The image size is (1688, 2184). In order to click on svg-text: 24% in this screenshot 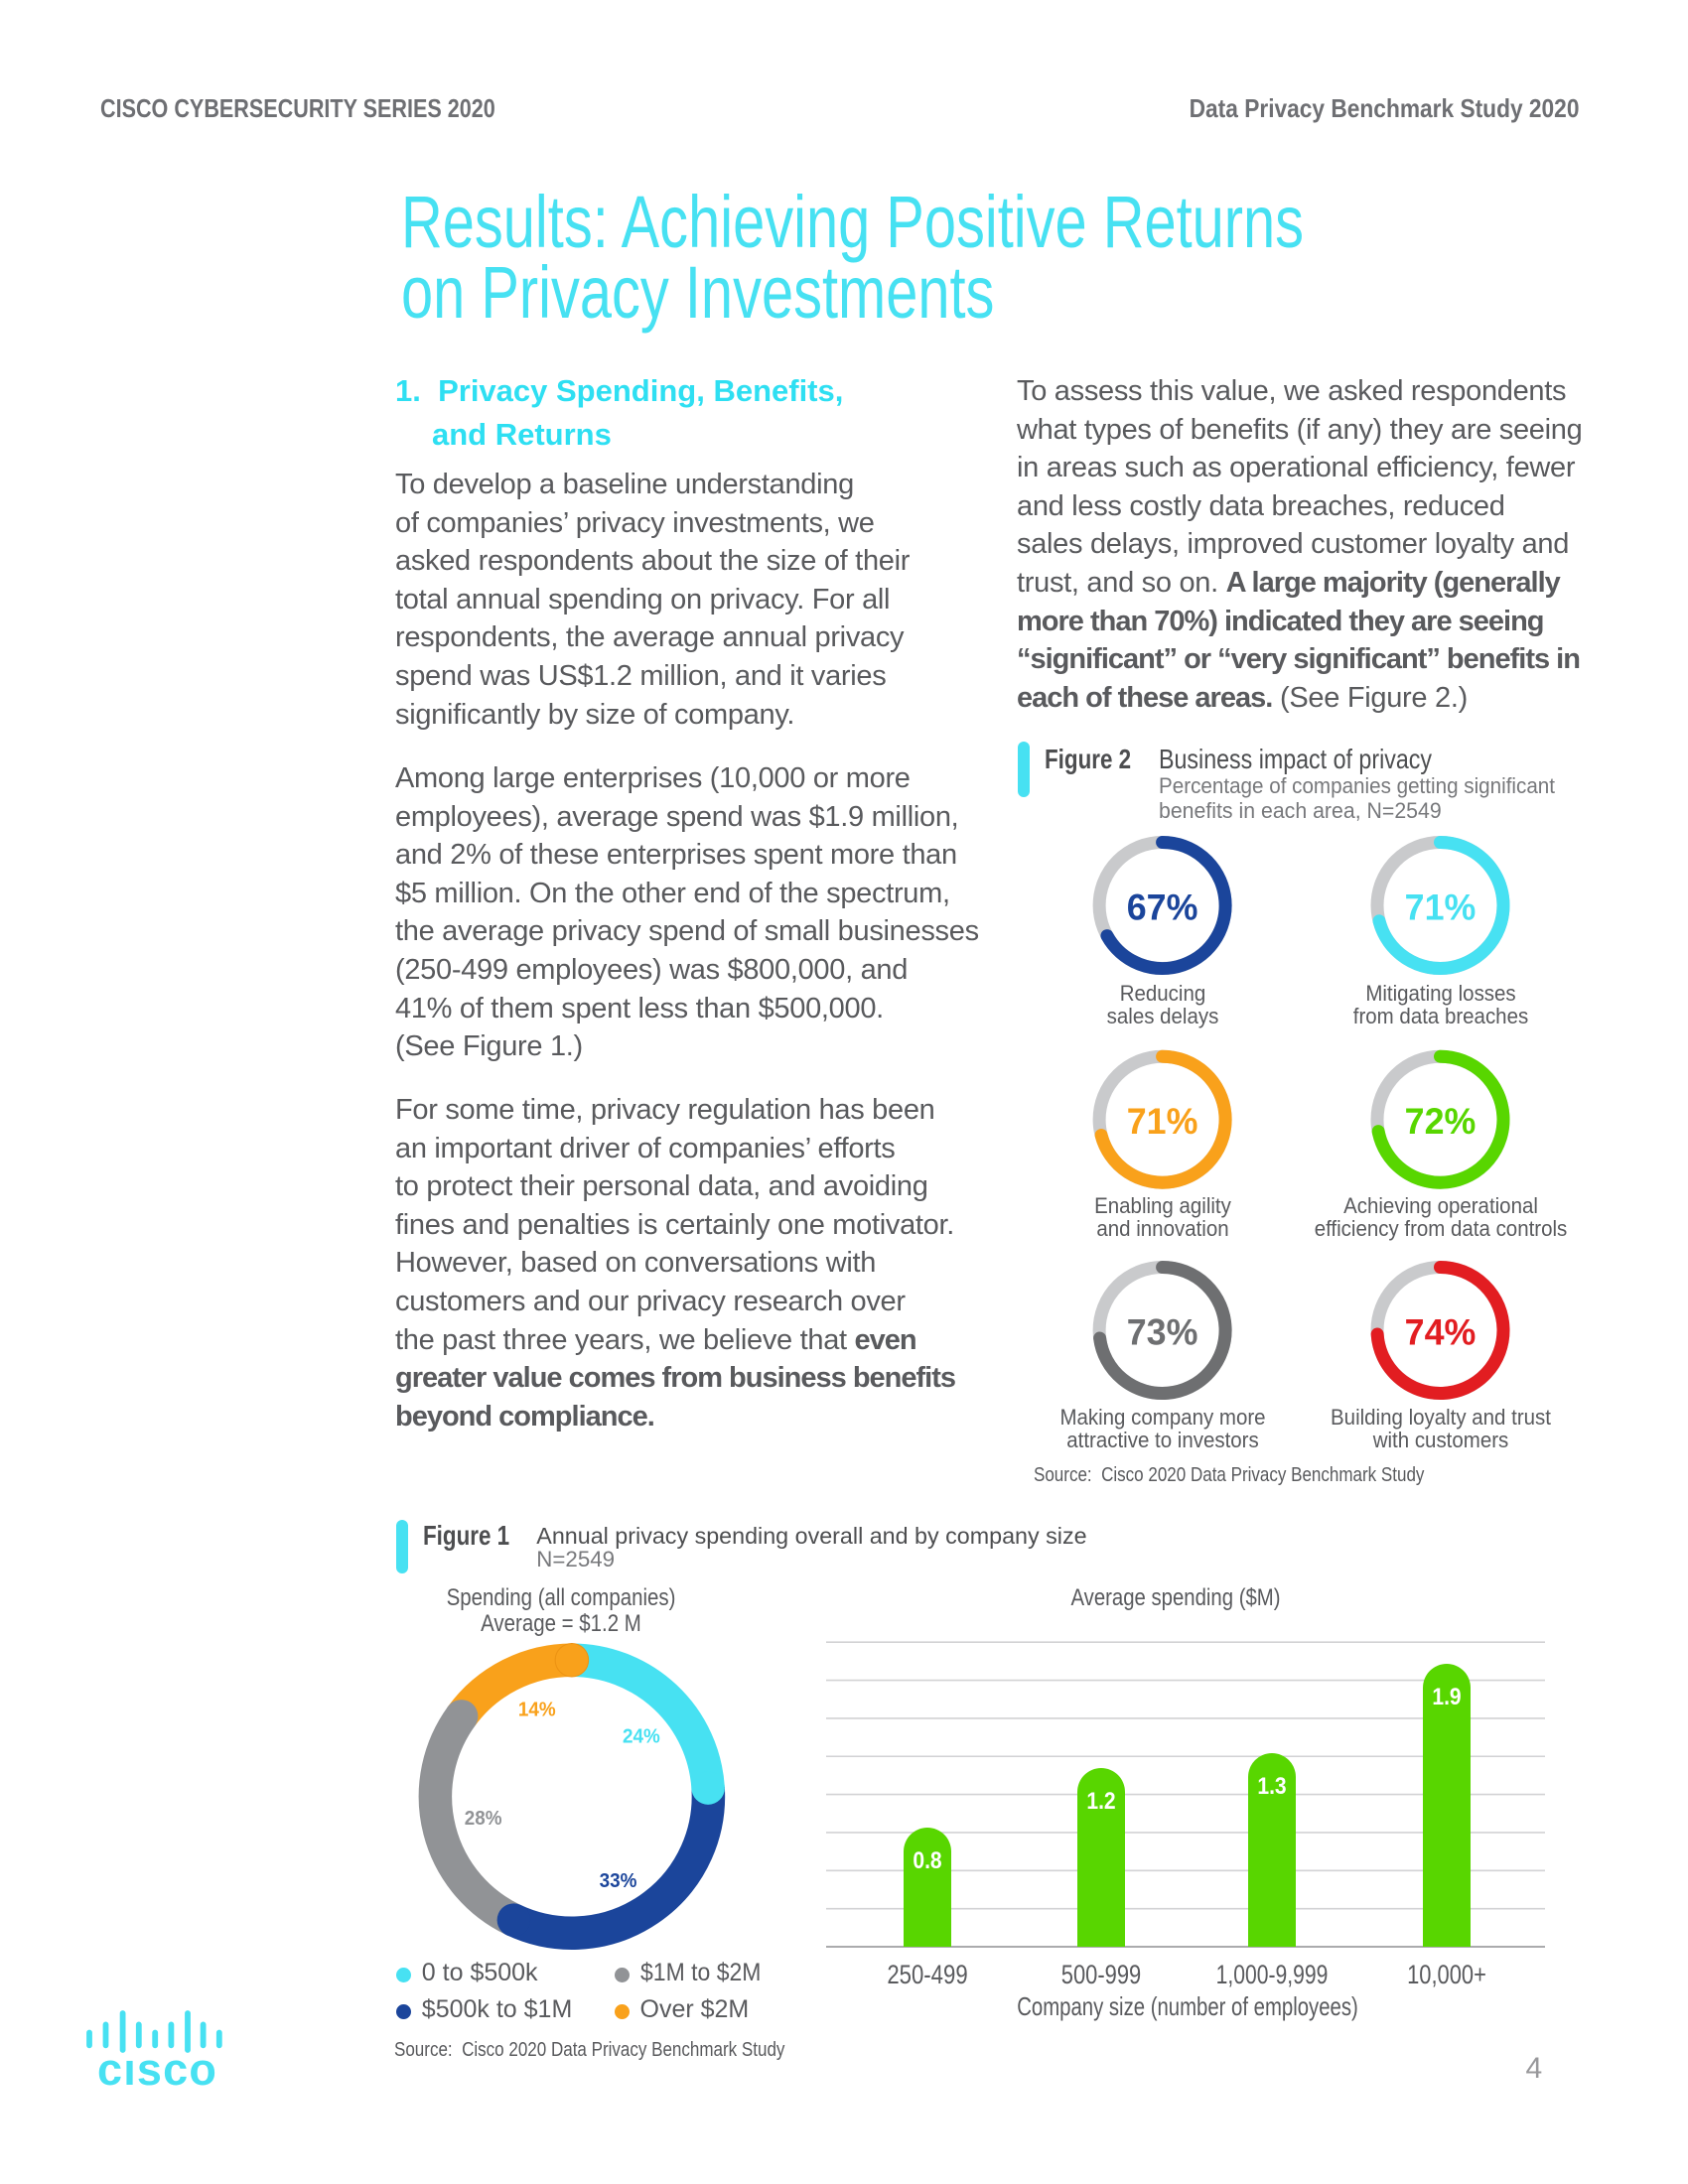, I will do `click(641, 1736)`.